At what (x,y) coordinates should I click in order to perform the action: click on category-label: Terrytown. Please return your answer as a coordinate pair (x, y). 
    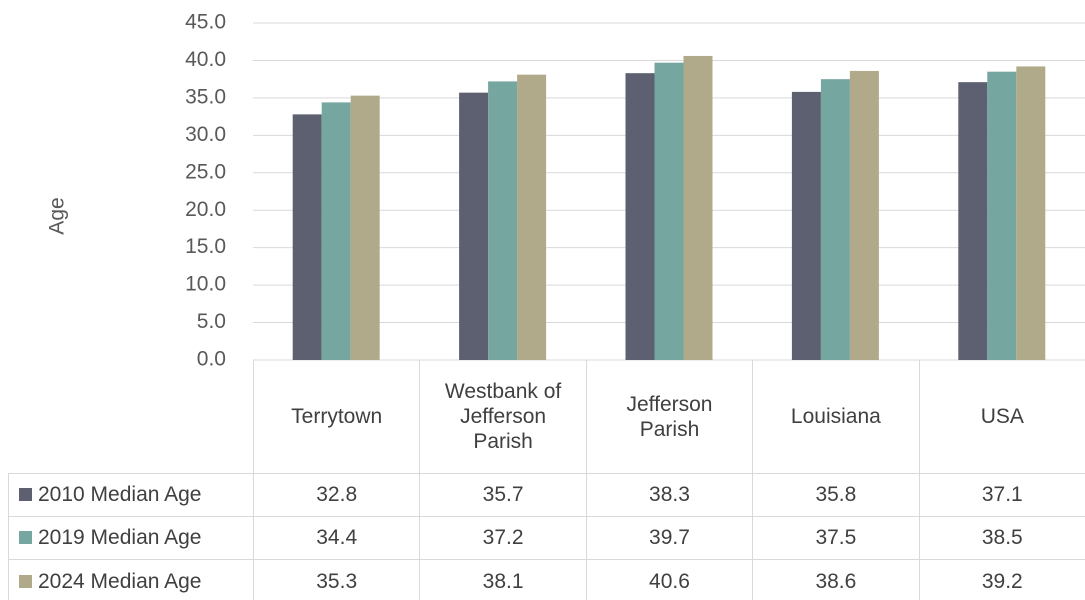
    Looking at the image, I should click on (336, 416).